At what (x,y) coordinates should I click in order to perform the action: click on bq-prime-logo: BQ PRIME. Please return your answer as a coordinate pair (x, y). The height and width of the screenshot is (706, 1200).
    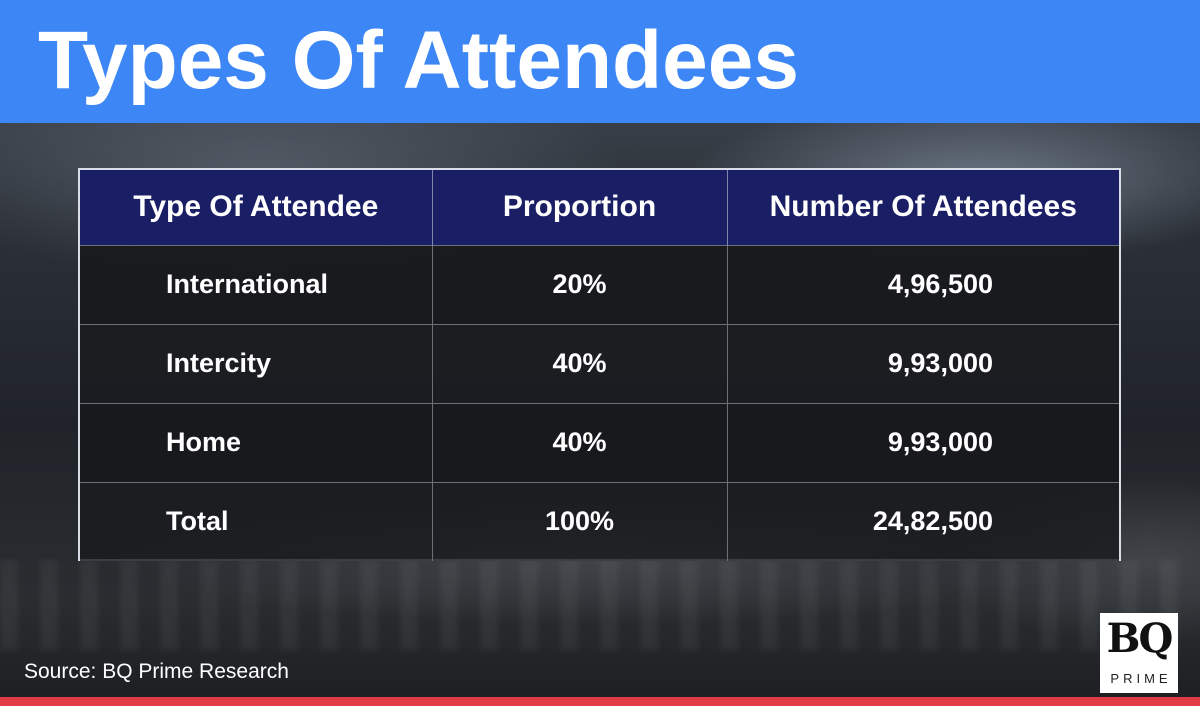
    Looking at the image, I should click on (1139, 653).